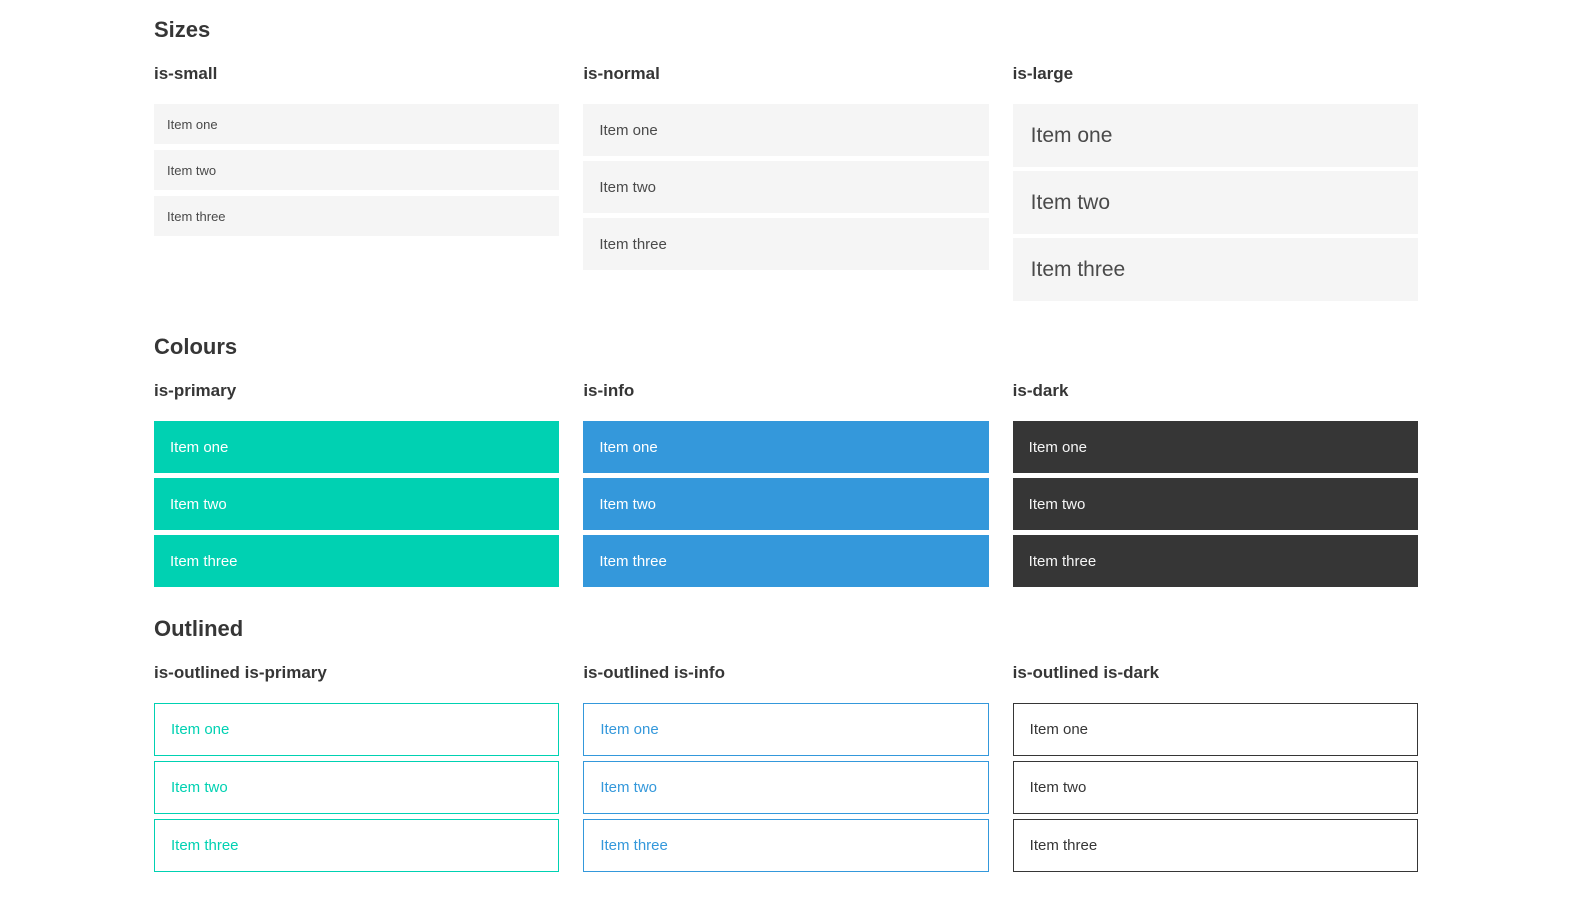 This screenshot has height=897, width=1595. What do you see at coordinates (199, 628) in the screenshot?
I see `section-title-outlined: Outlined` at bounding box center [199, 628].